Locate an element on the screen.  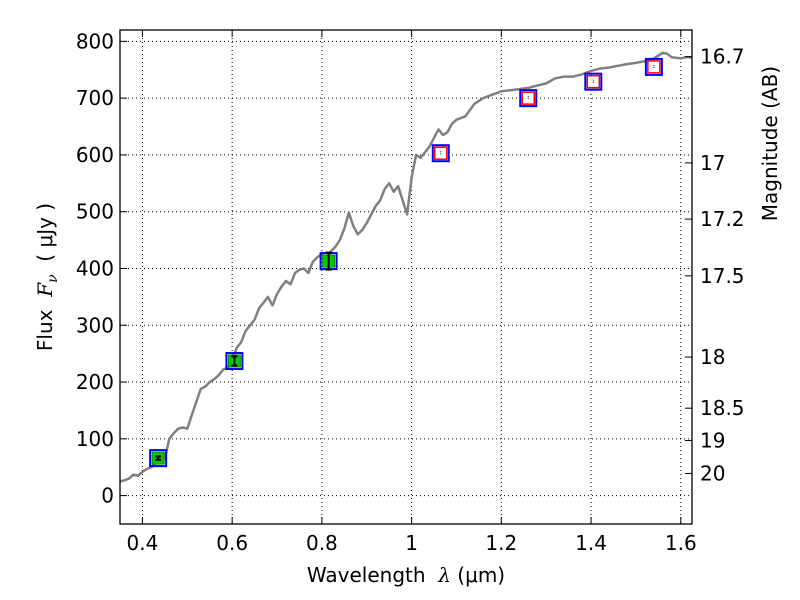
y-tick-label: 500 is located at coordinates (95, 212).